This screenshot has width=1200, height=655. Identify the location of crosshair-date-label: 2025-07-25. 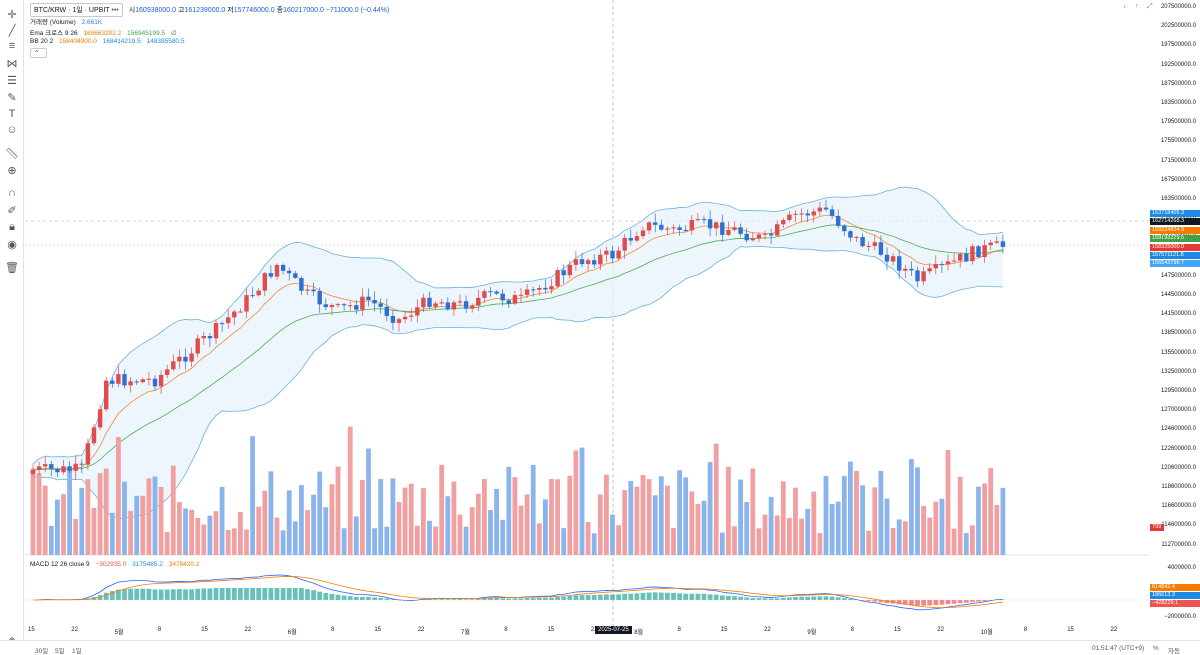
(613, 630).